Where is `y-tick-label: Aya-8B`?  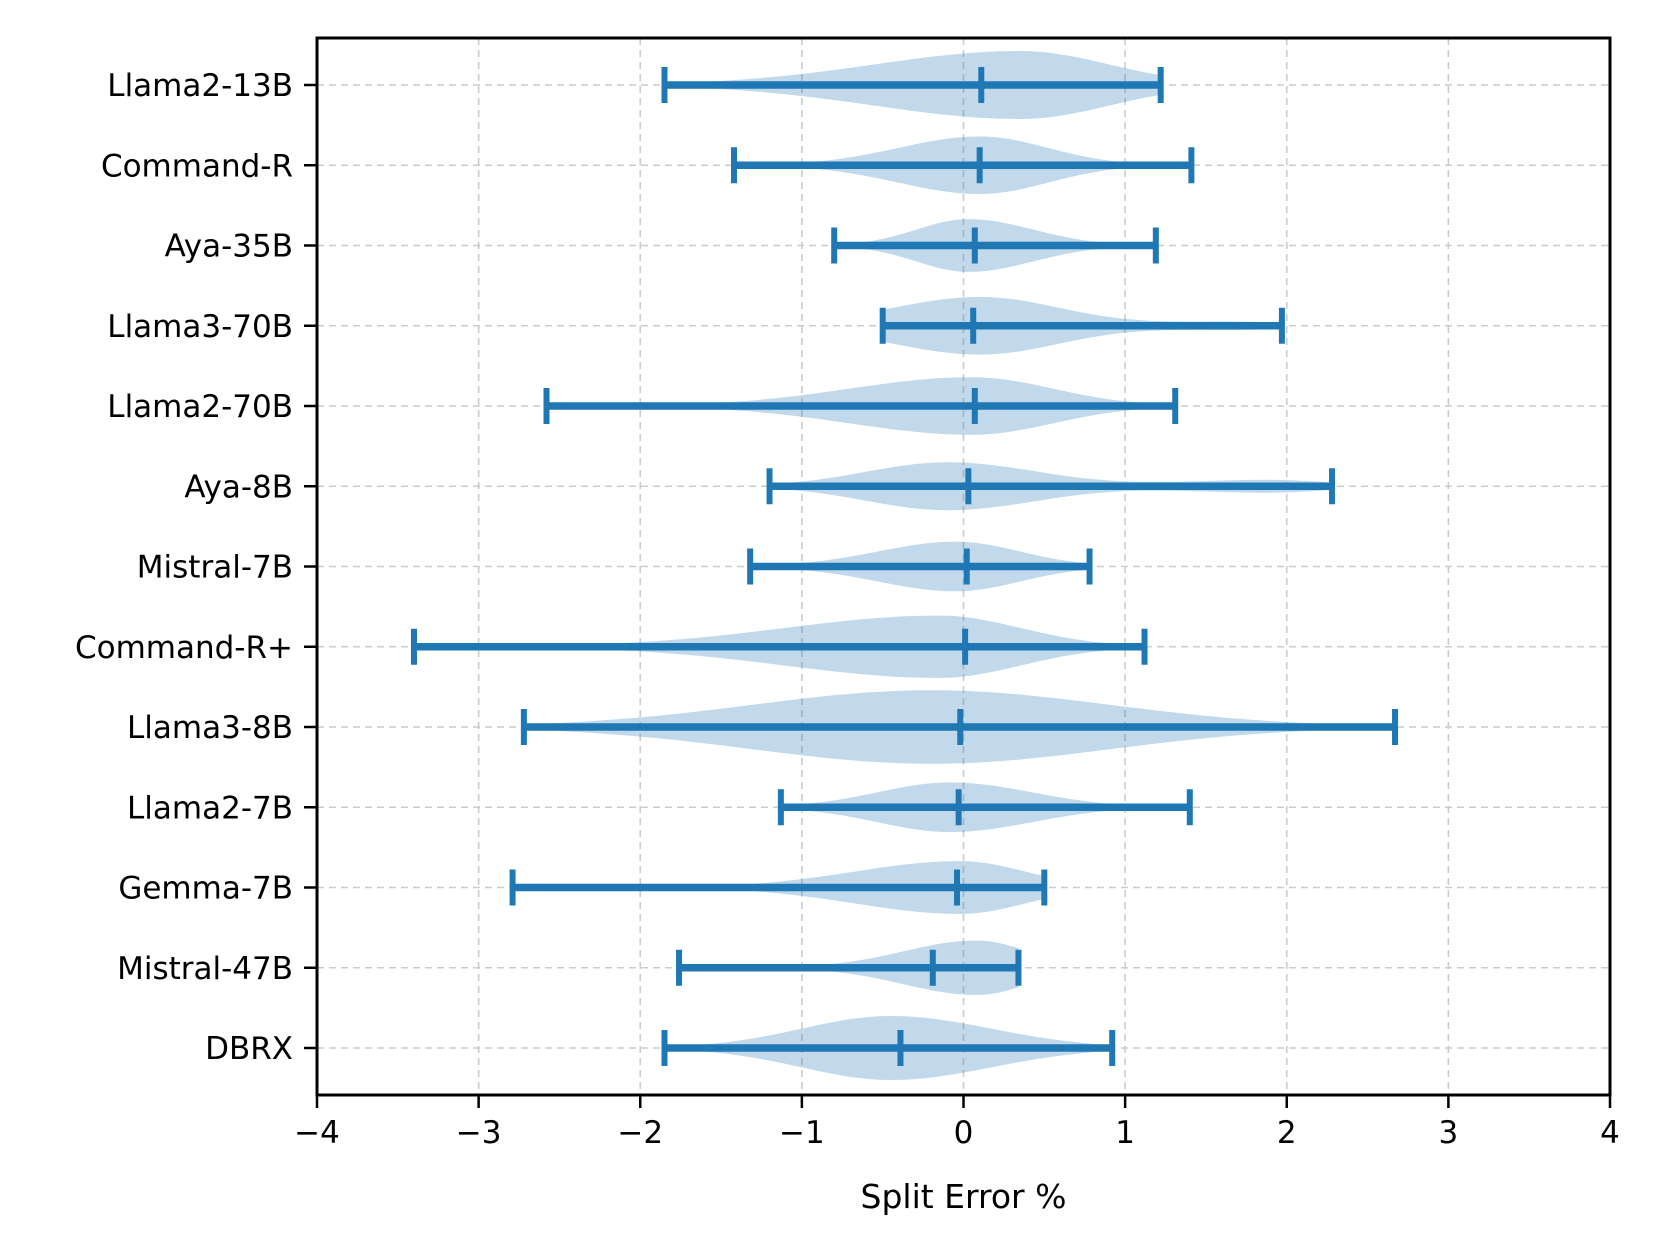 y-tick-label: Aya-8B is located at coordinates (238, 487).